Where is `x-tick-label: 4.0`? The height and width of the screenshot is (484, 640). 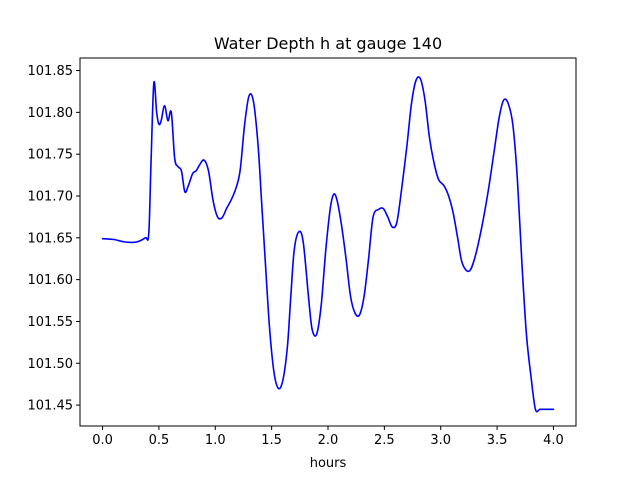 x-tick-label: 4.0 is located at coordinates (553, 440).